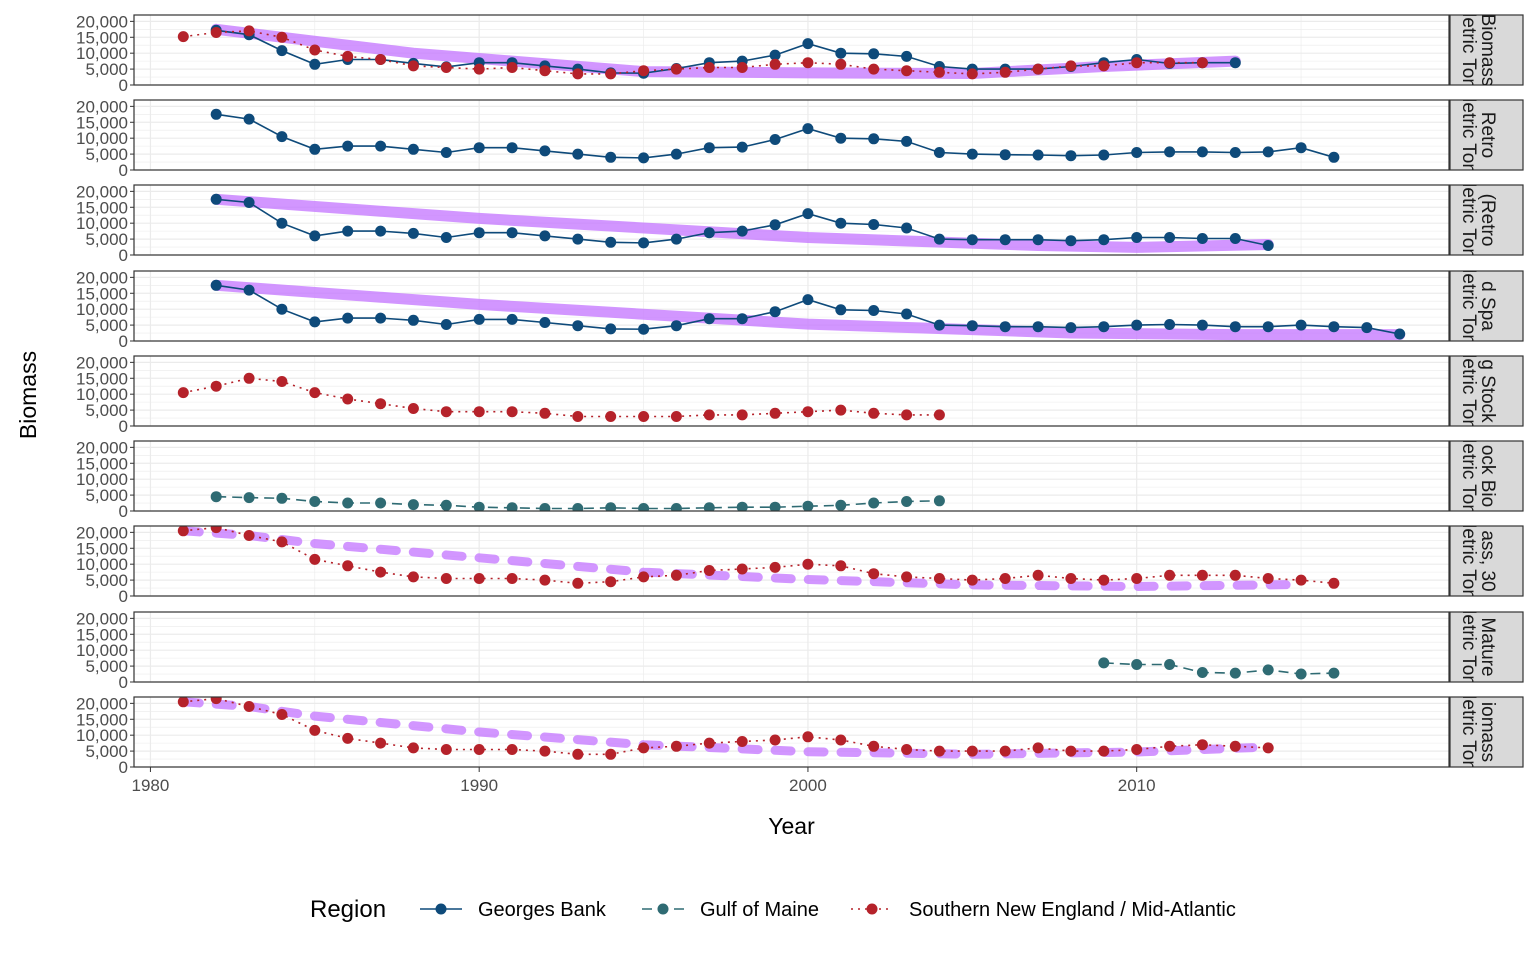  I want to click on legend-label: Gulf of Maine, so click(759, 910).